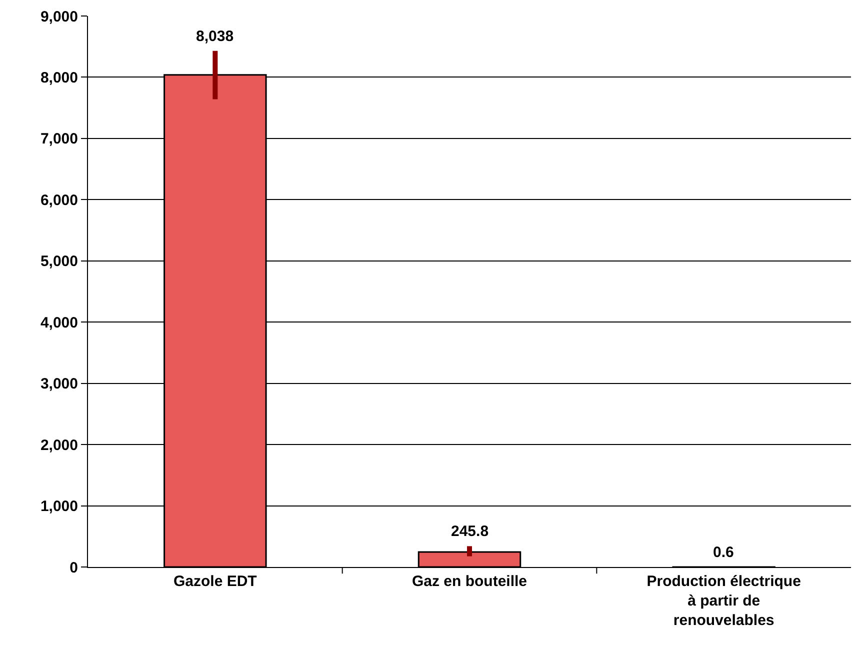 Image resolution: width=857 pixels, height=647 pixels. I want to click on x-tick-label: Production électrique à partir de renouvelables, so click(723, 601).